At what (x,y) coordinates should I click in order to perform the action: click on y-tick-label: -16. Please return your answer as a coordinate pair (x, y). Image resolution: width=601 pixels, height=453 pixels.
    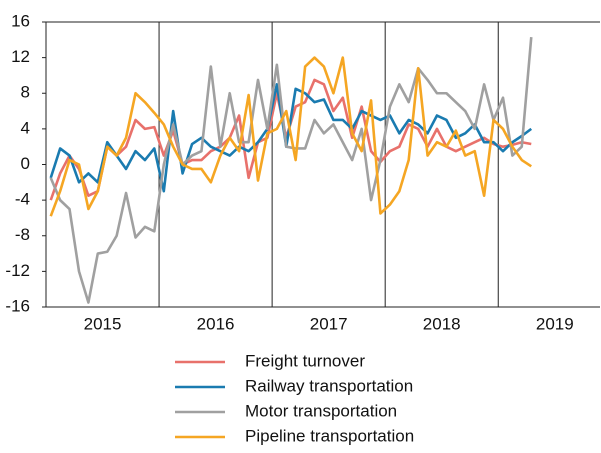
    Looking at the image, I should click on (17, 305).